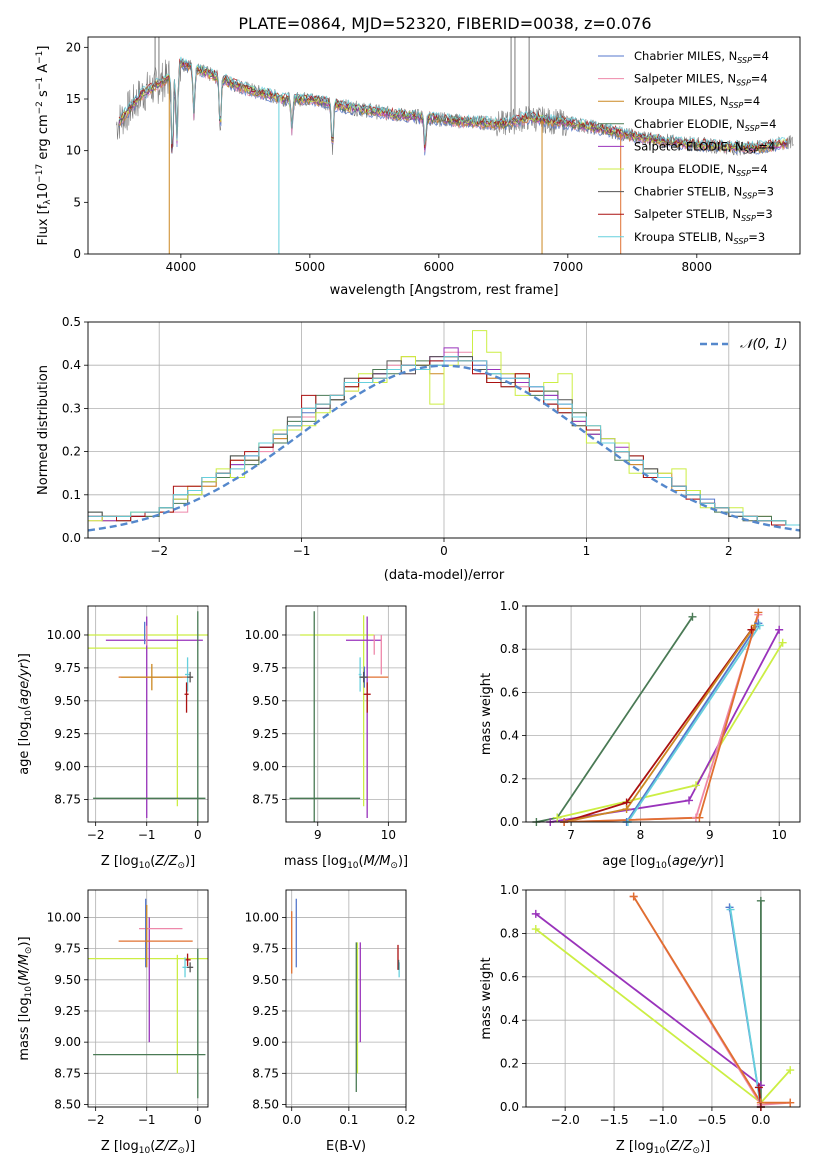  Describe the element at coordinates (509, 890) in the screenshot. I see `weight_vs_Z-ytick-label: 1.0` at that location.